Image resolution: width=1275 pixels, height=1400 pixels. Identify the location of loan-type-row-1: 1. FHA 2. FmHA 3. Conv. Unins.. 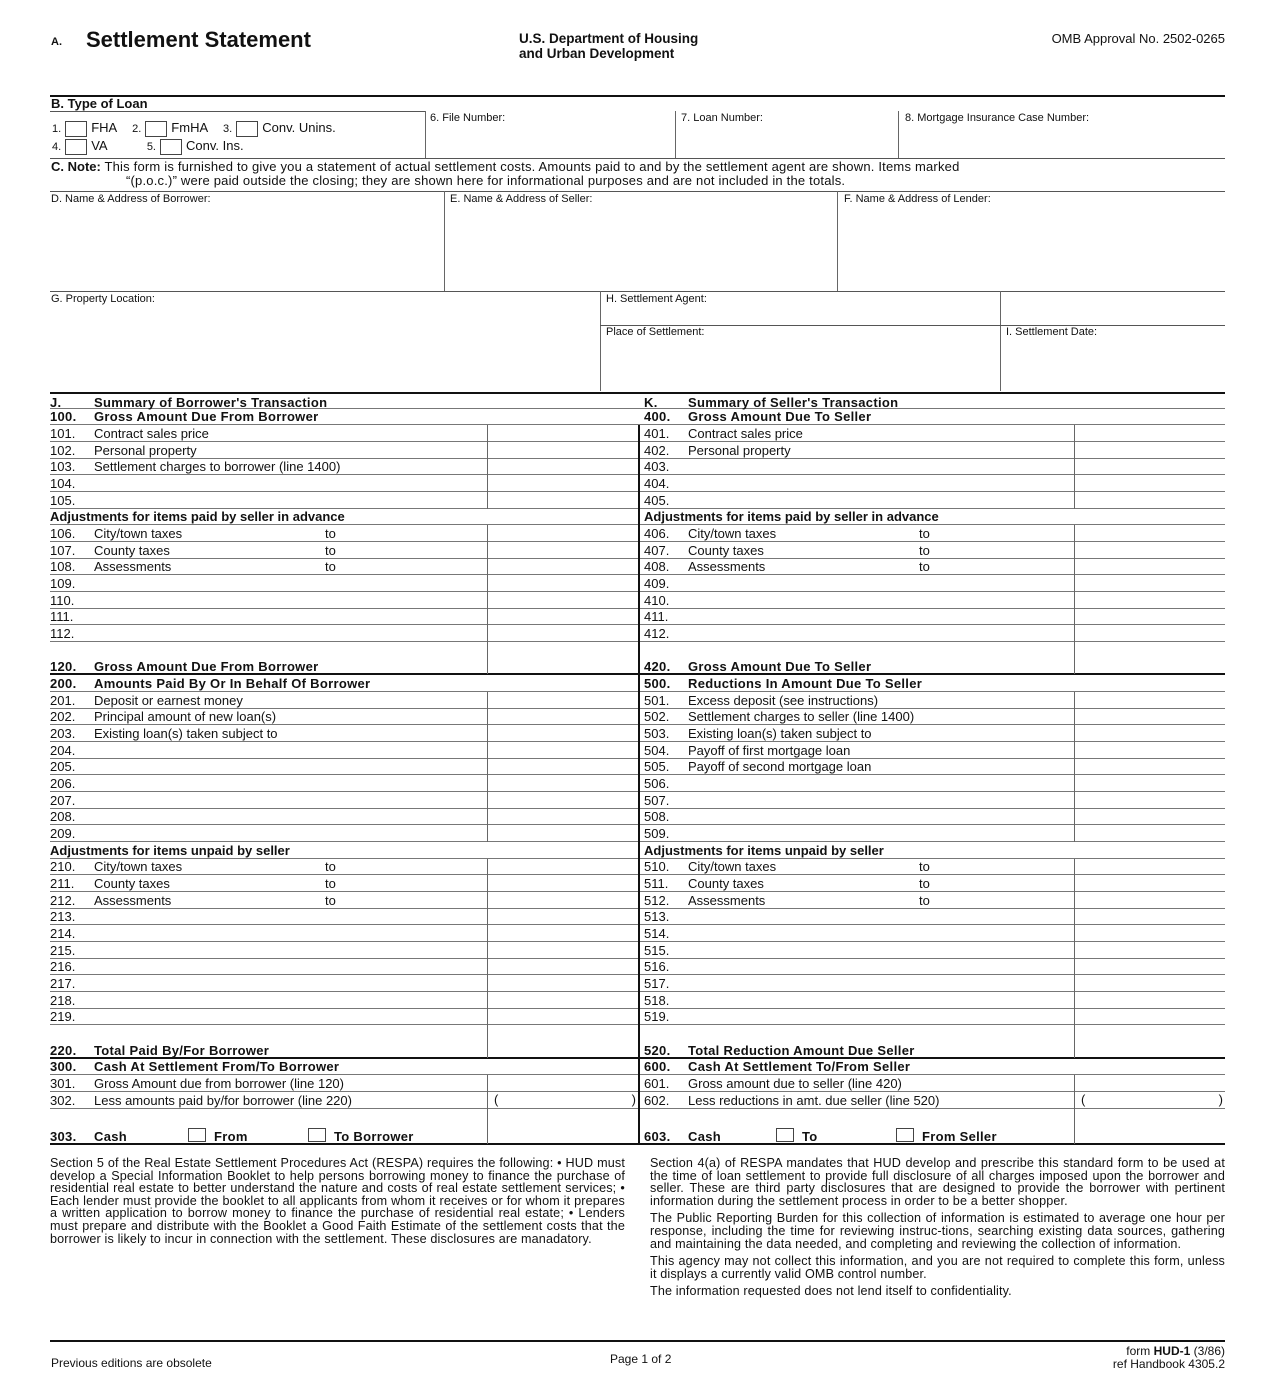
(194, 128).